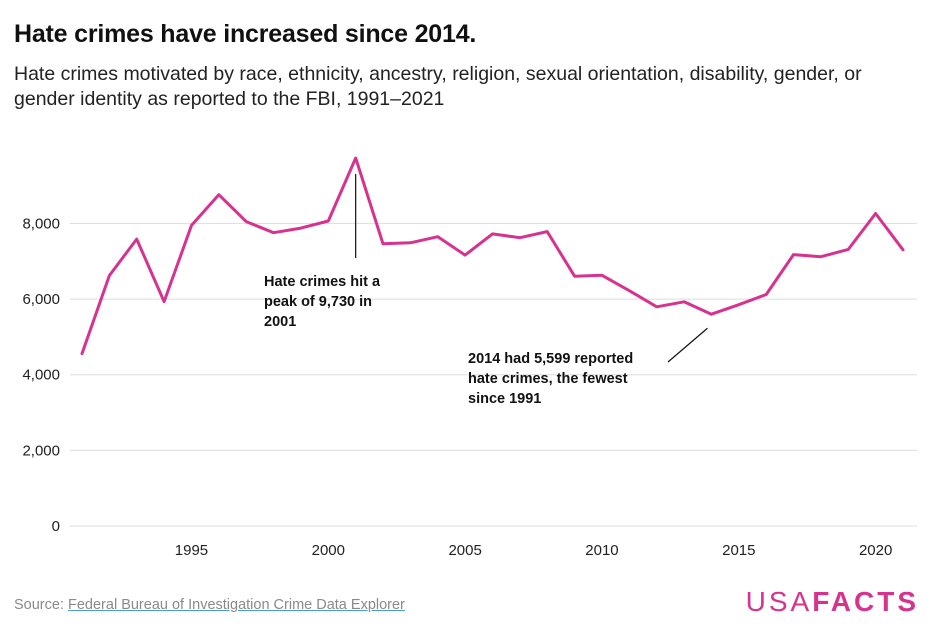 The height and width of the screenshot is (633, 935). What do you see at coordinates (875, 550) in the screenshot?
I see `x-tick-label: 2020` at bounding box center [875, 550].